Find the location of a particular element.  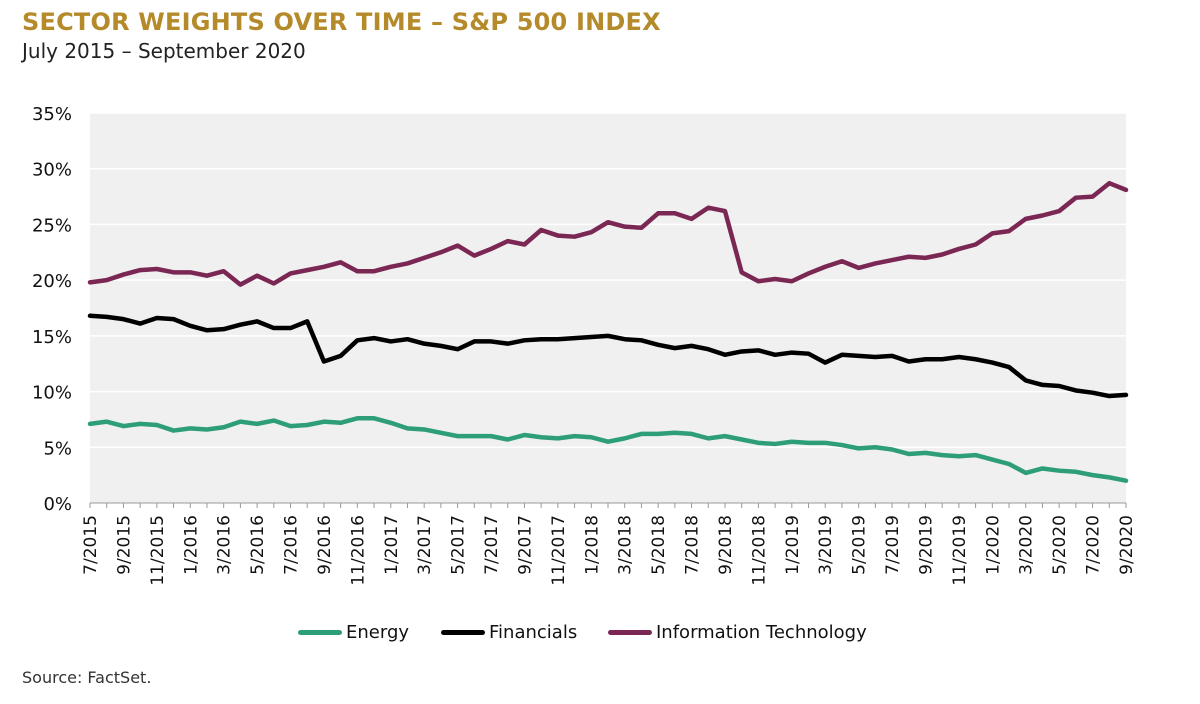

chart-legend: Energy Financials Information Technology is located at coordinates (600, 632).